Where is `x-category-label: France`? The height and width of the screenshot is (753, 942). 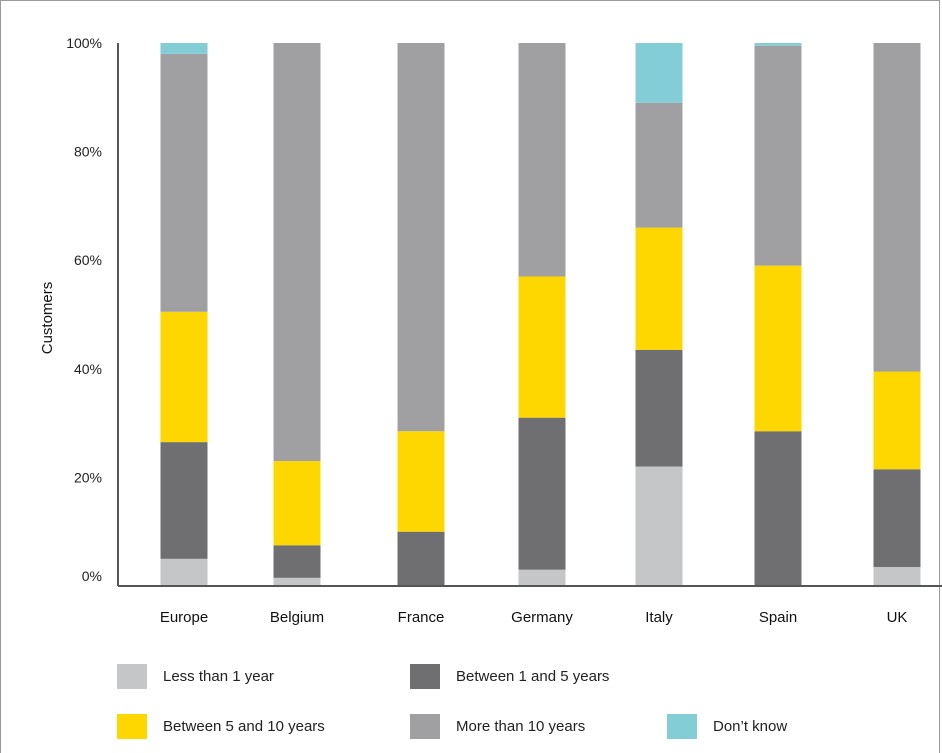
x-category-label: France is located at coordinates (421, 617).